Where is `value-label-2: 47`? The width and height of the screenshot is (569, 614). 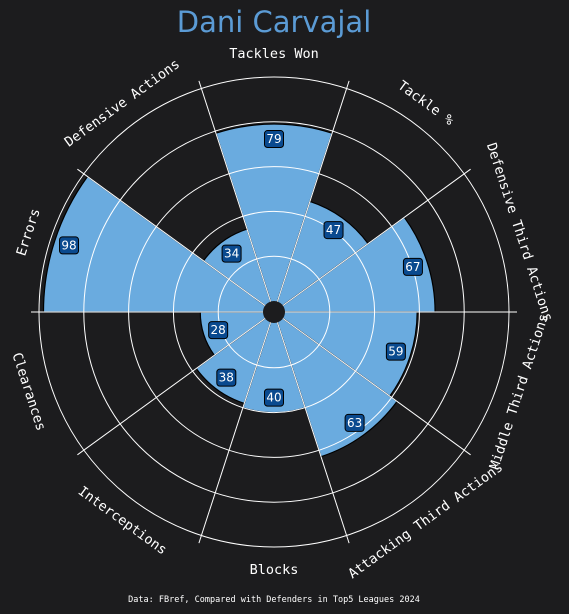 value-label-2: 47 is located at coordinates (333, 230).